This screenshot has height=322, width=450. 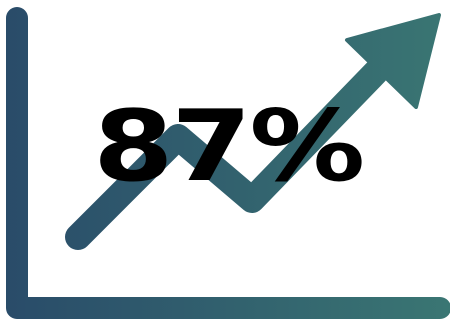 What do you see at coordinates (393, 61) in the screenshot?
I see `arrow-head-icon` at bounding box center [393, 61].